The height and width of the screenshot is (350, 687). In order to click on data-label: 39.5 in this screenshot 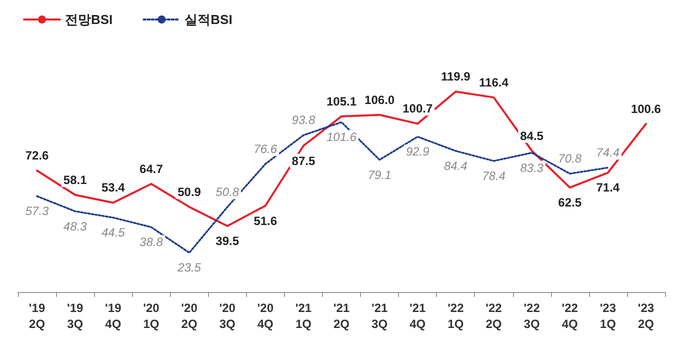, I will do `click(228, 241)`.